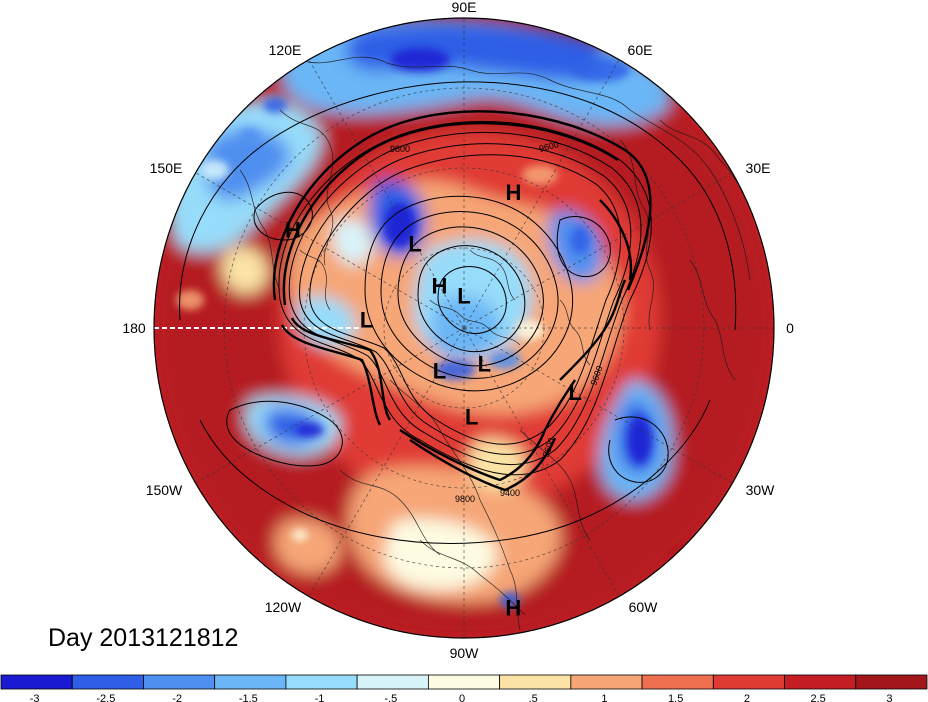 This screenshot has width=928, height=702. I want to click on colorbar: -3 -2.5 -2 -1.5 -1 -.5 0 .5 1 1.5 2 2.5 3, so click(464, 688).